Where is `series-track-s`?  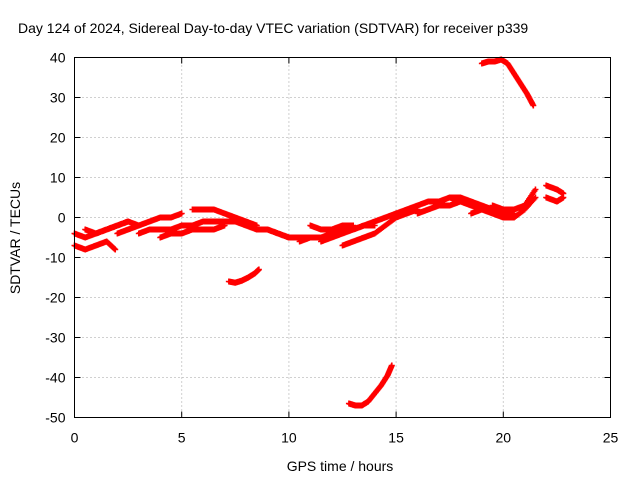
series-track-s is located at coordinates (555, 189).